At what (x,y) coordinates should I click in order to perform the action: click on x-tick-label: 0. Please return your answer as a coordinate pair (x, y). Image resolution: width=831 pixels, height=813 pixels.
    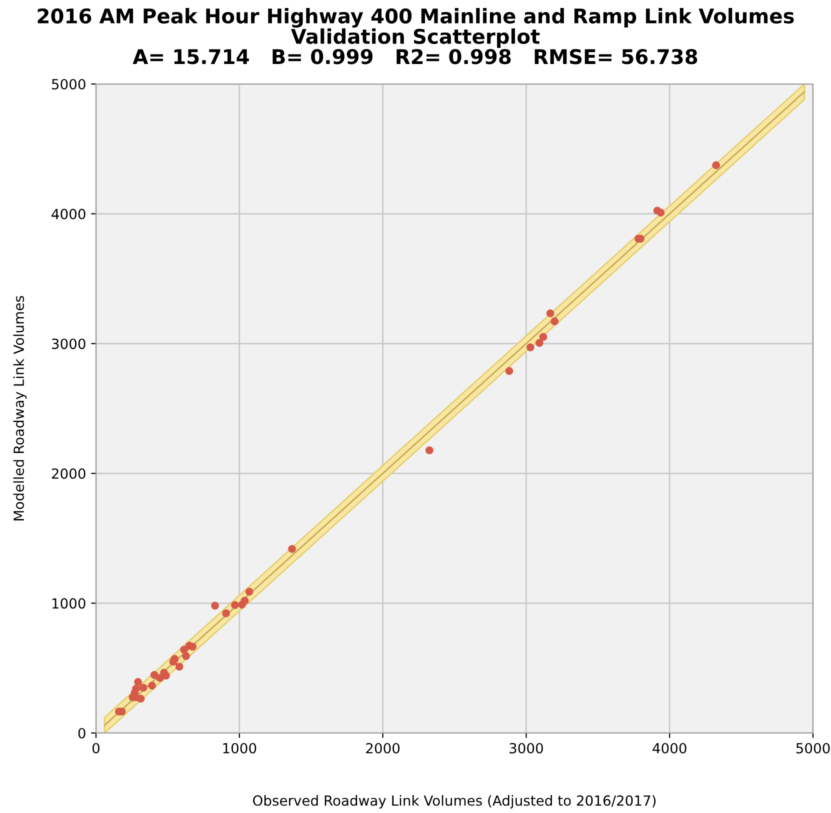
    Looking at the image, I should click on (96, 748).